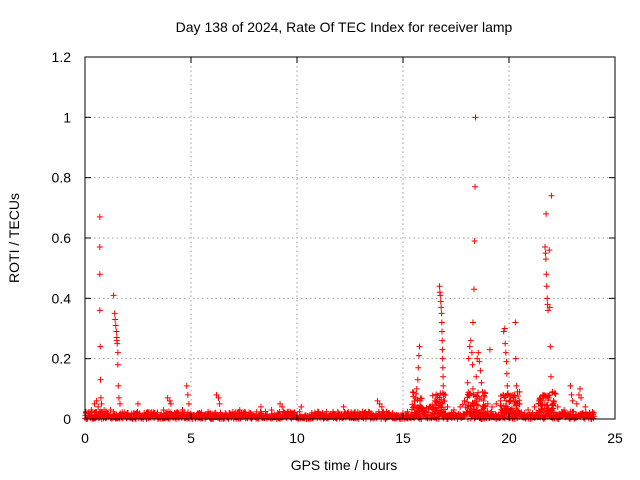 The height and width of the screenshot is (480, 640). I want to click on y-axis-label: ROTI / TECUs, so click(14, 238).